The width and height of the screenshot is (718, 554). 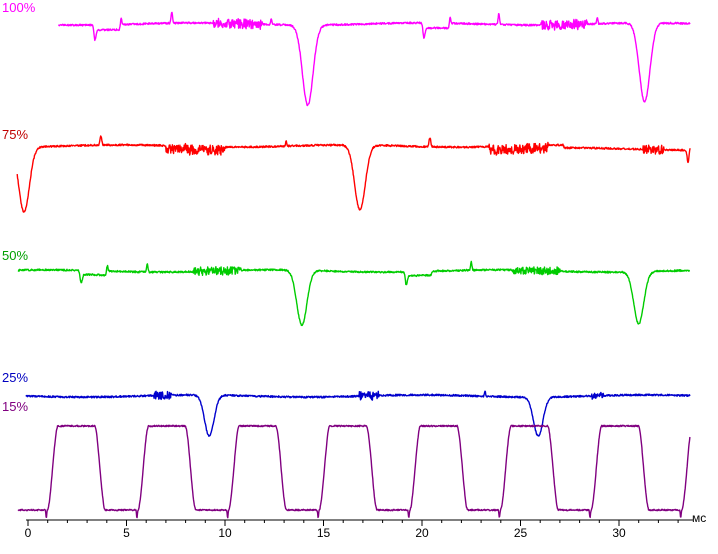 What do you see at coordinates (15, 134) in the screenshot?
I see `series-label-75pct: 75%` at bounding box center [15, 134].